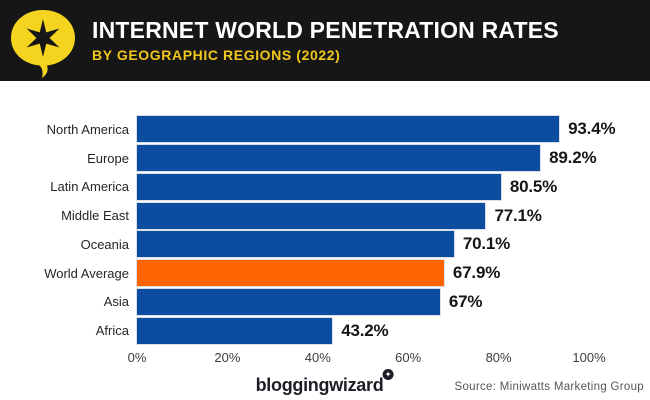 Image resolution: width=650 pixels, height=400 pixels. I want to click on category-label: Asia, so click(116, 302).